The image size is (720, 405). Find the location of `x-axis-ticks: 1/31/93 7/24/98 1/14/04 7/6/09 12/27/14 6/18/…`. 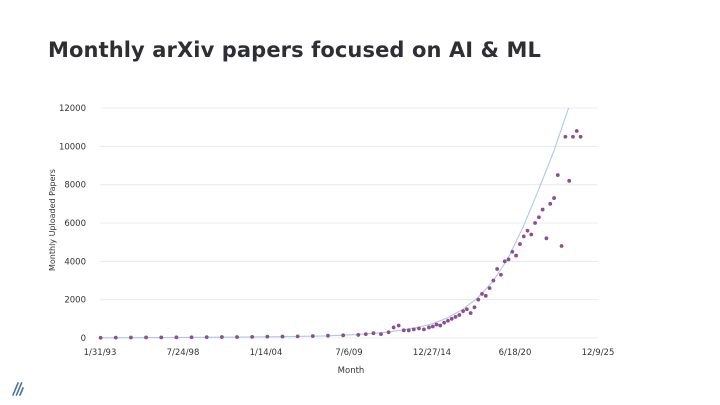

x-axis-ticks: 1/31/93 7/24/98 1/14/04 7/6/09 12/27/14 6/18/… is located at coordinates (349, 353).